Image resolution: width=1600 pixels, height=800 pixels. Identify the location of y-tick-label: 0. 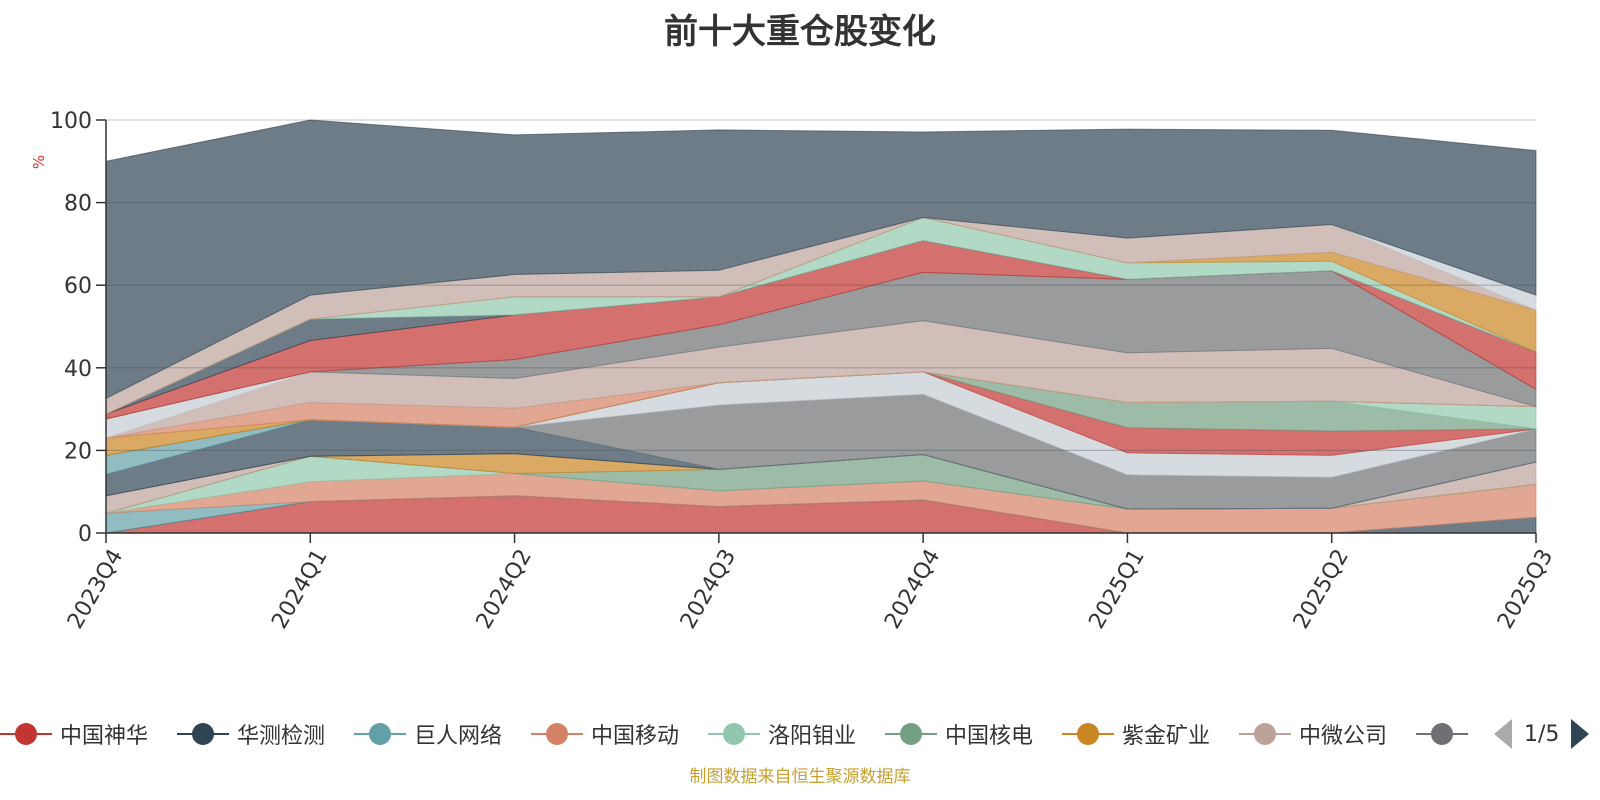
(85, 534).